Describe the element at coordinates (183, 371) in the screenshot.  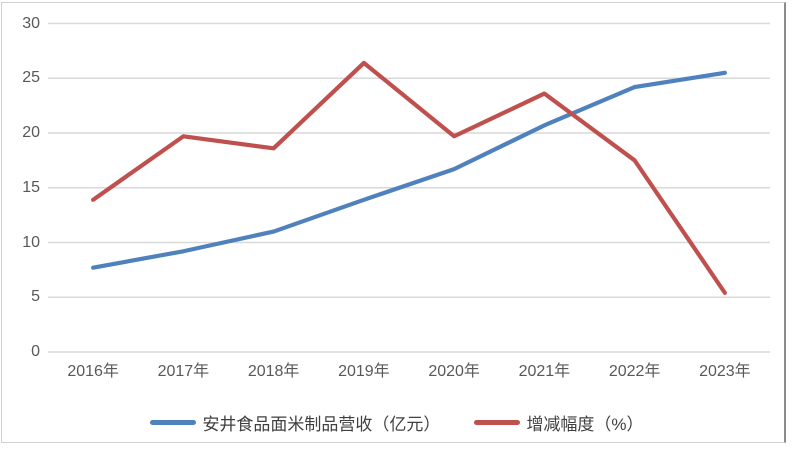
I see `x-tick-label: 2017年` at that location.